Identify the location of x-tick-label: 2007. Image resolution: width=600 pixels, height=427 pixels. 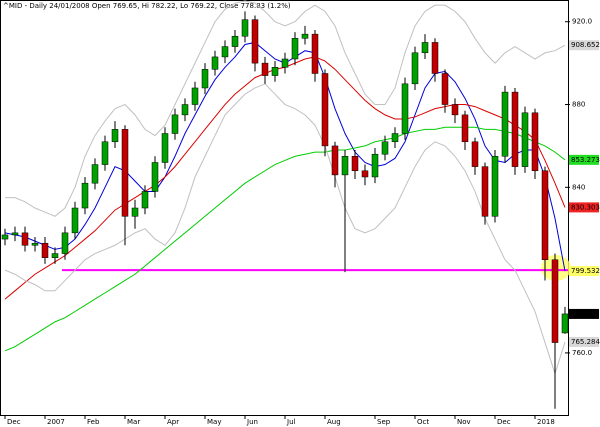
(56, 422).